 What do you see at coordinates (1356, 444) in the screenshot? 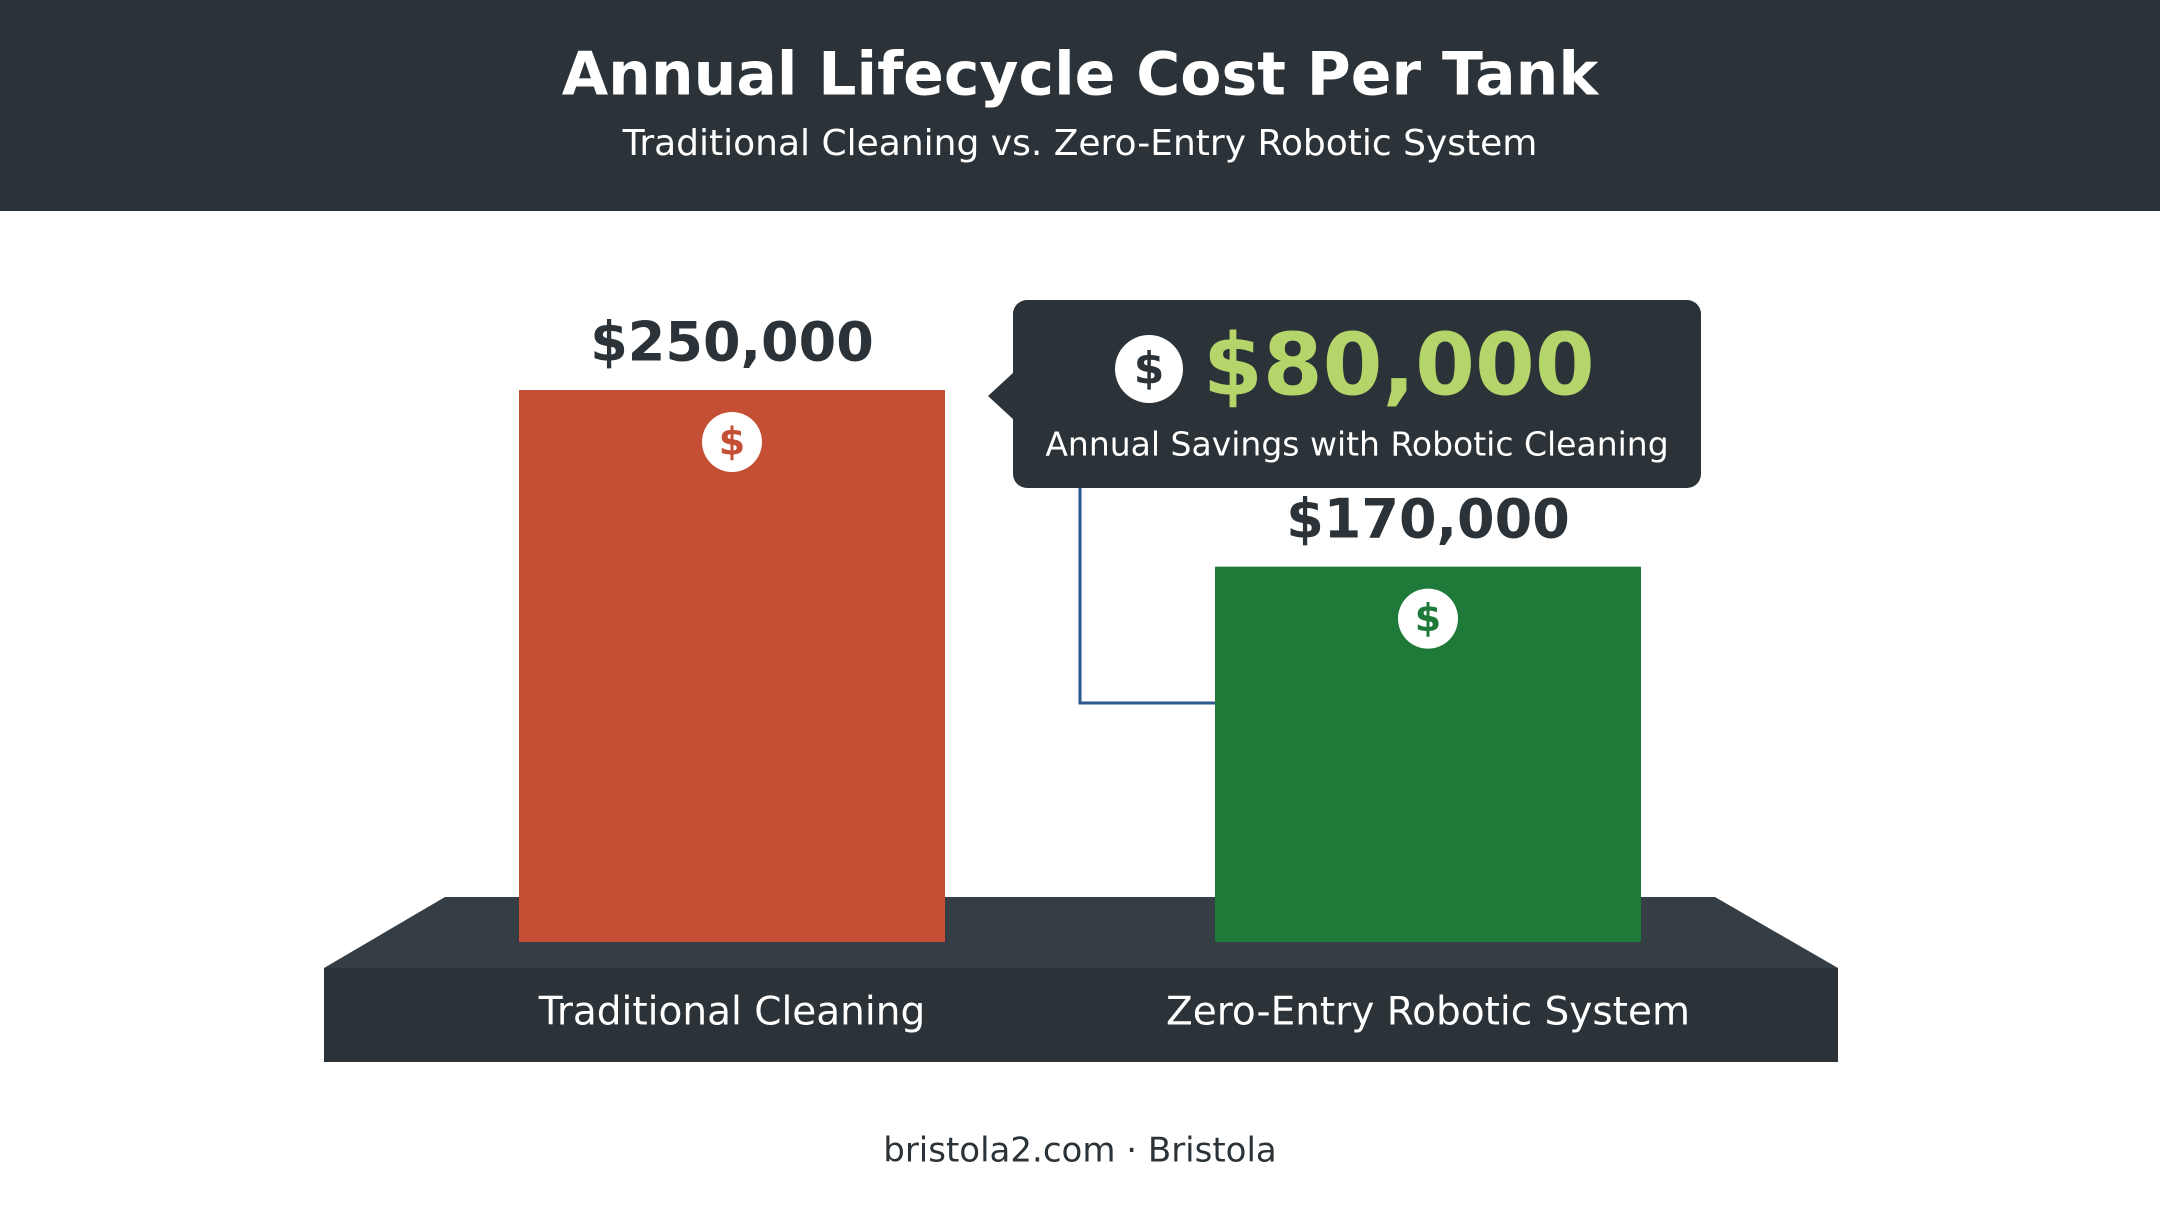
I see `savings-text: Annual Savings with Robotic Cleaning` at bounding box center [1356, 444].